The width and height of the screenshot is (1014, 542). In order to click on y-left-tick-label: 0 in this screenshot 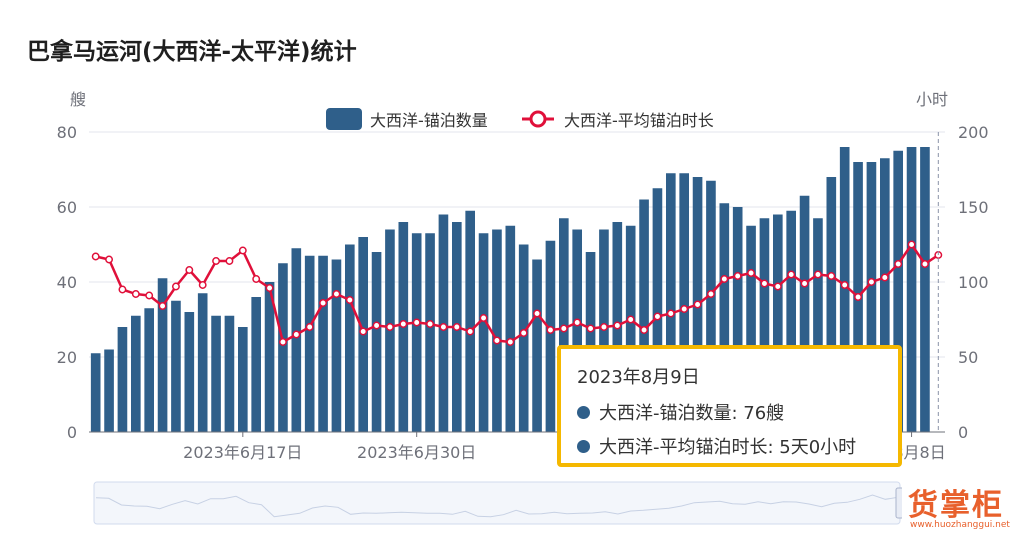, I will do `click(72, 432)`.